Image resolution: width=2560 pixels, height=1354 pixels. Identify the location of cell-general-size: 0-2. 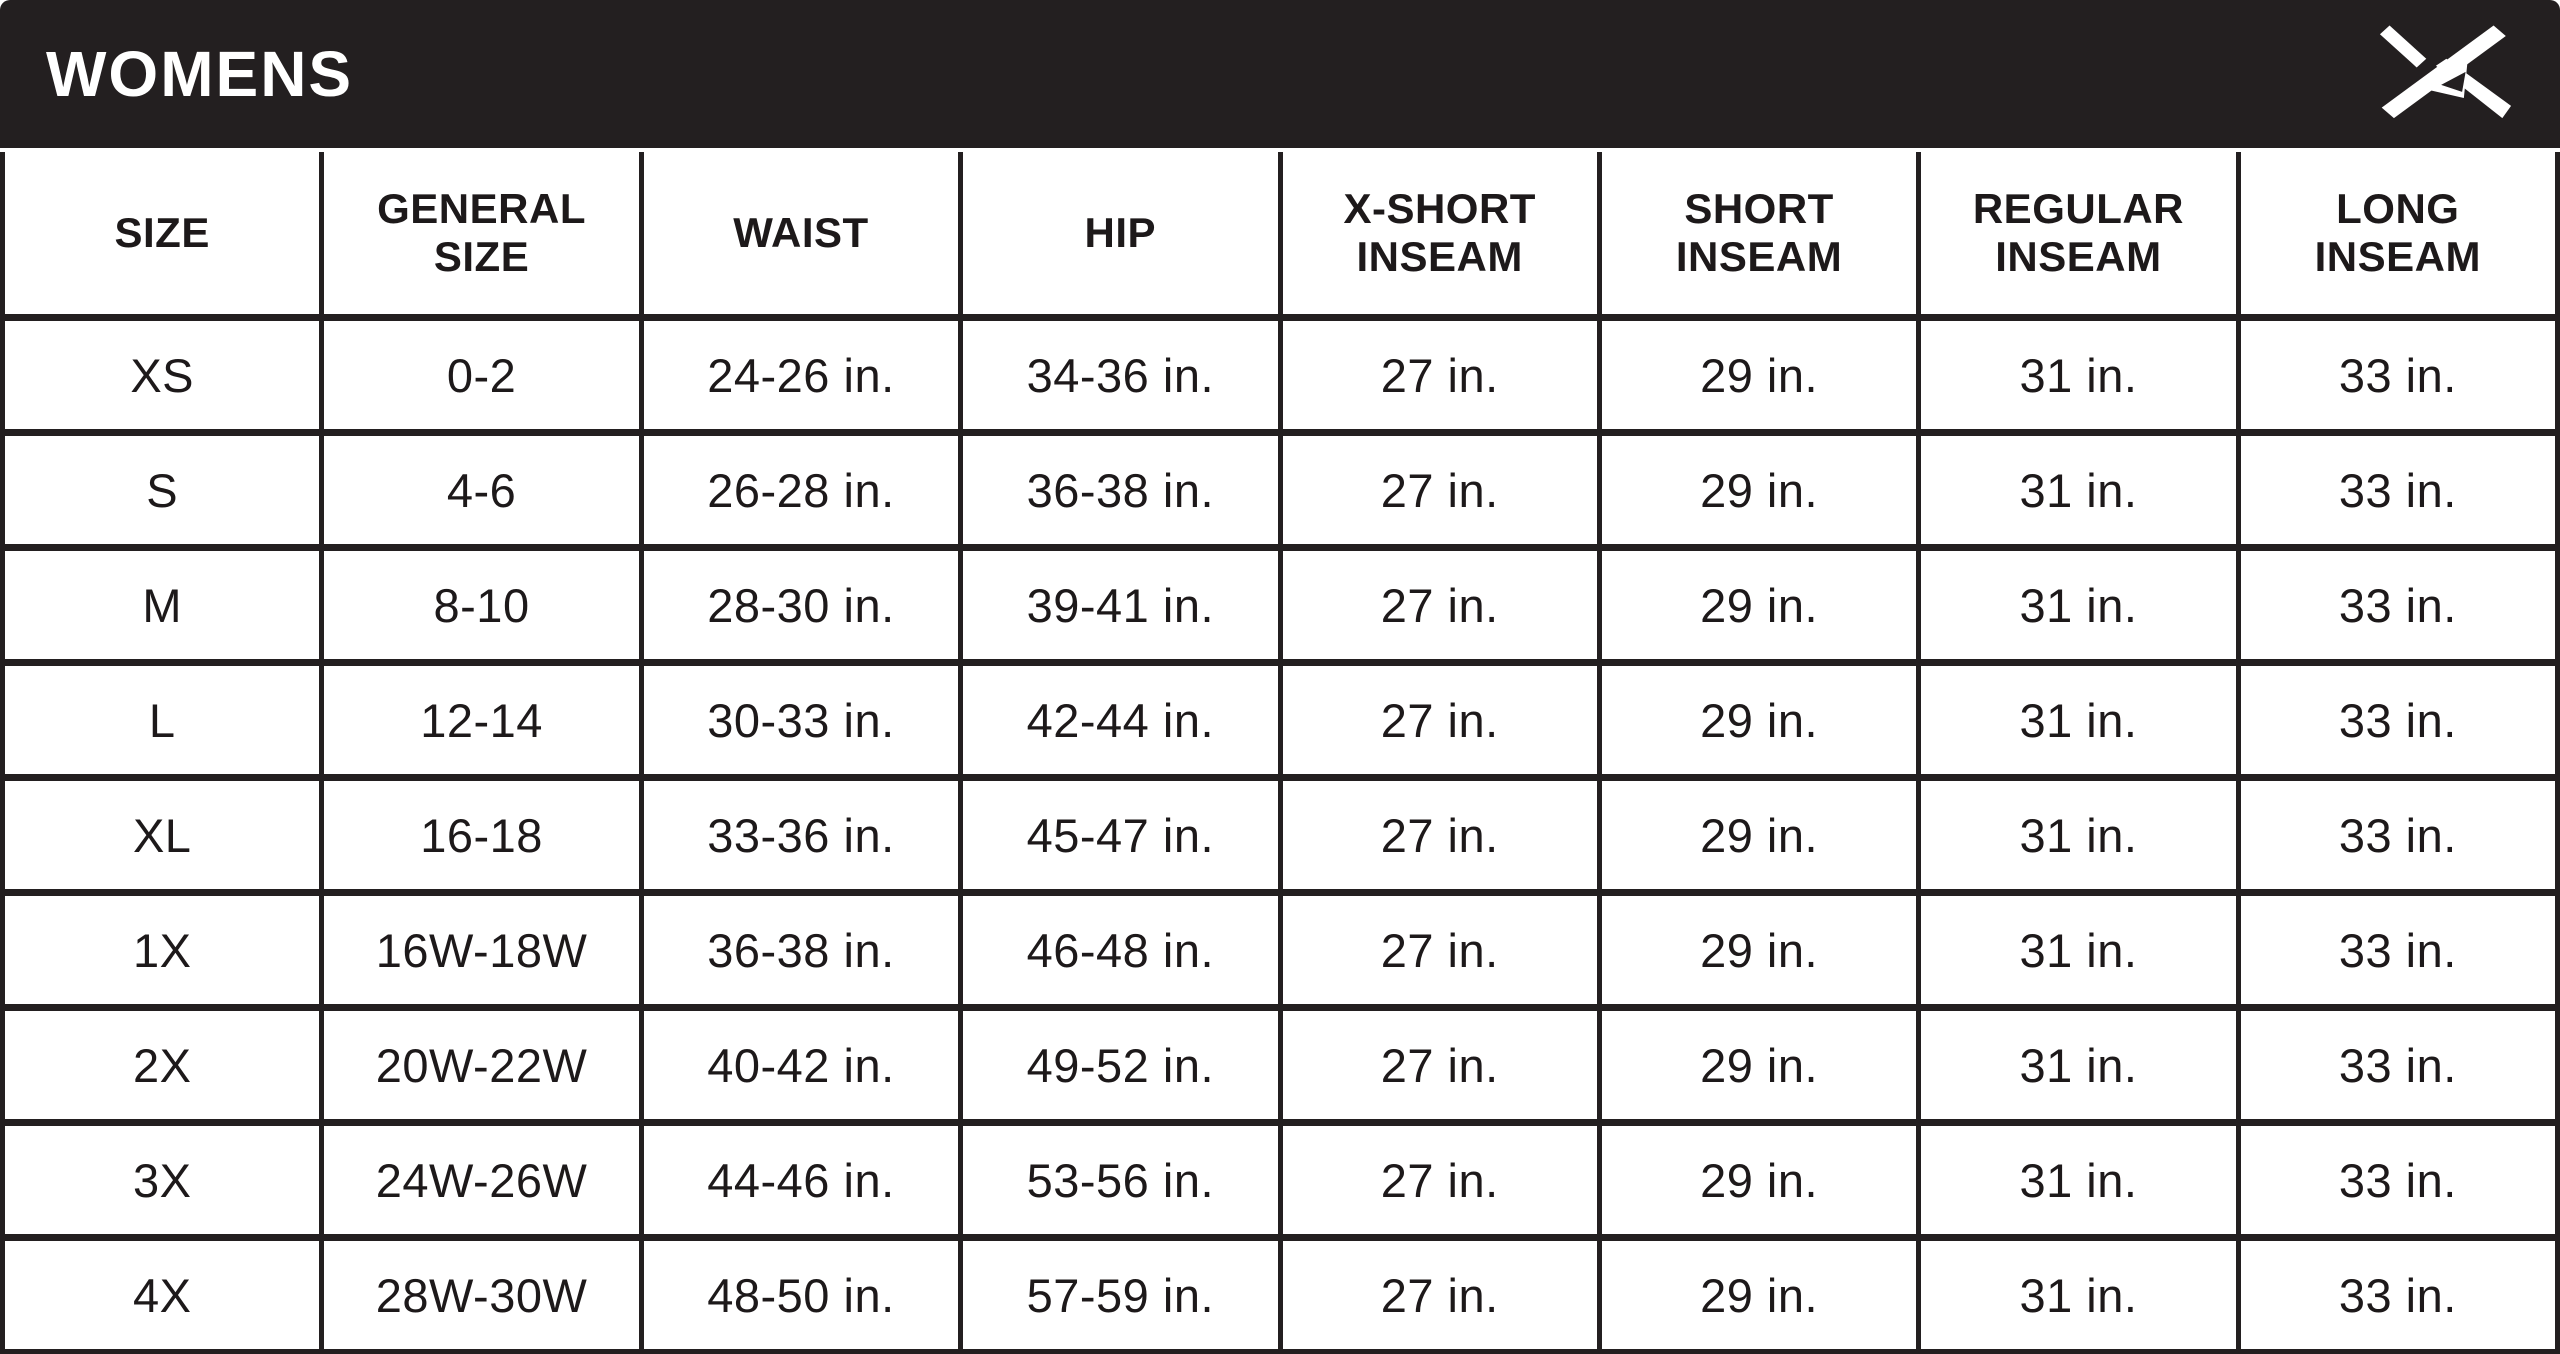
(481, 375).